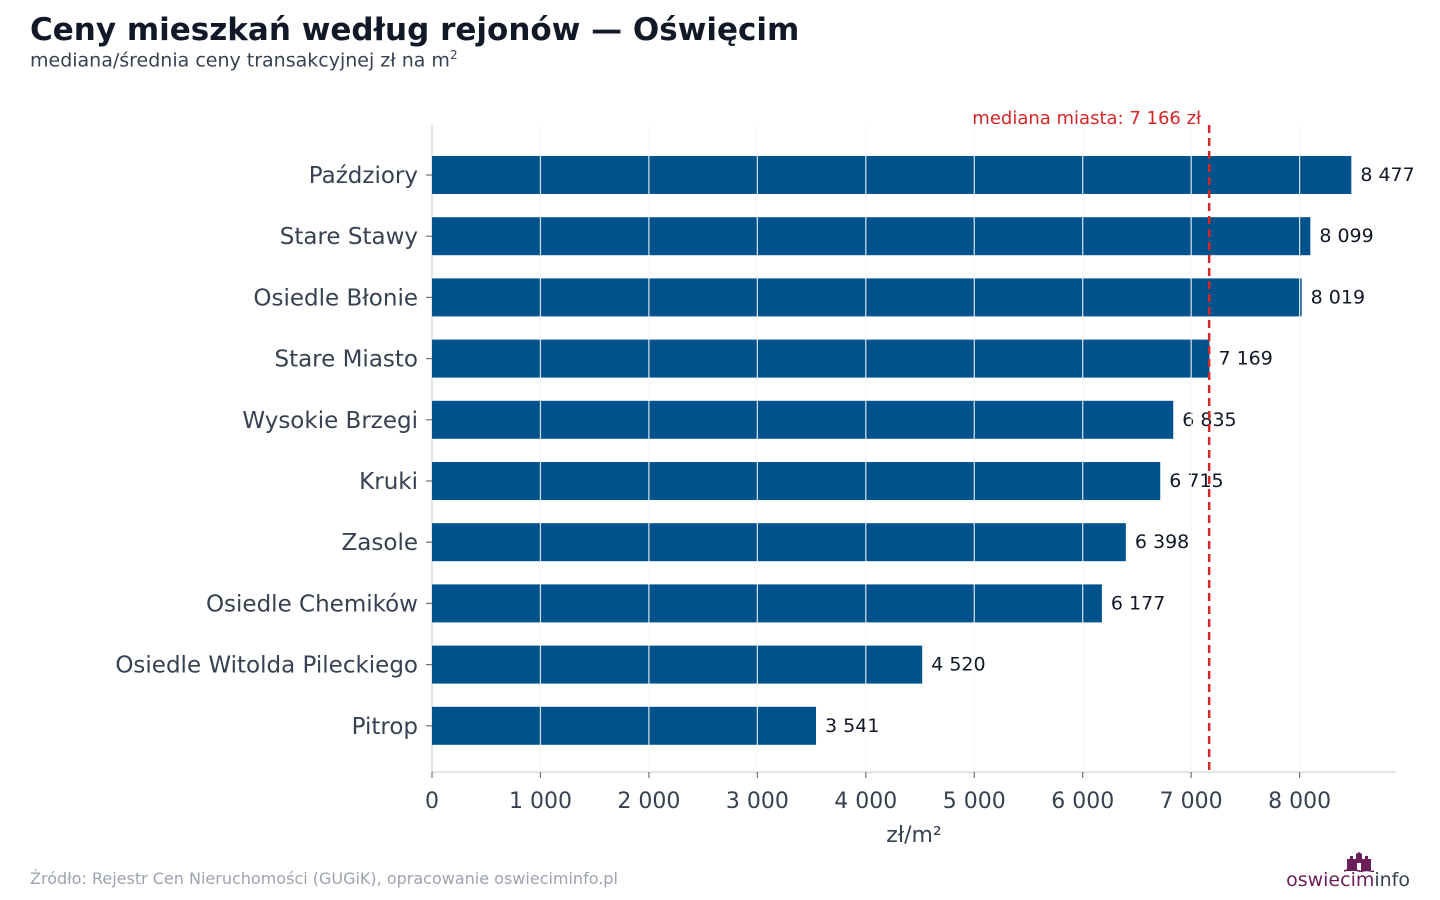  What do you see at coordinates (1245, 359) in the screenshot?
I see `value-label: 7 169` at bounding box center [1245, 359].